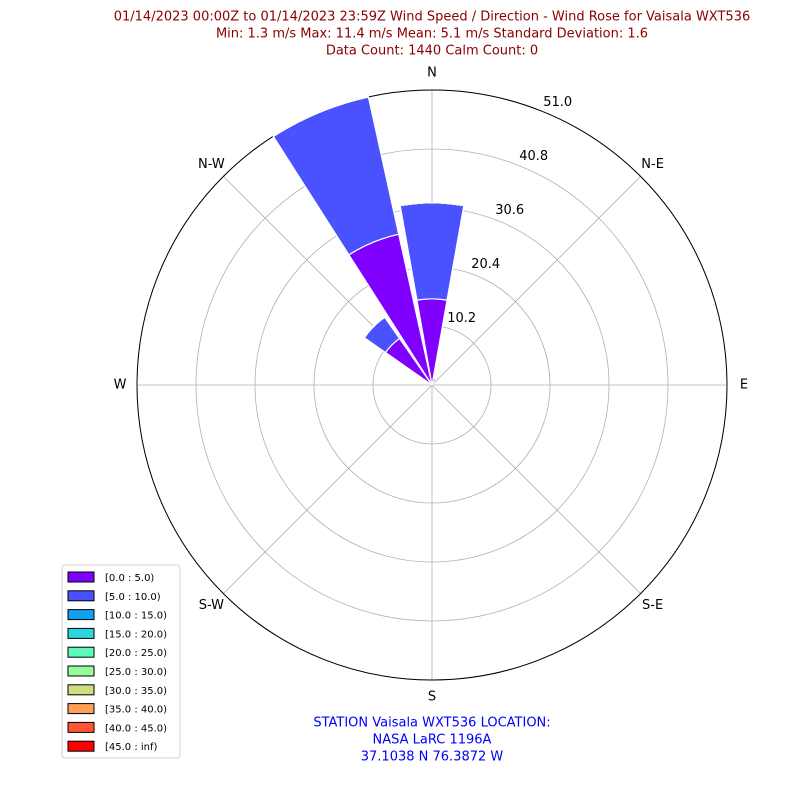 This screenshot has height=800, width=800. I want to click on direction-label: S-W, so click(211, 605).